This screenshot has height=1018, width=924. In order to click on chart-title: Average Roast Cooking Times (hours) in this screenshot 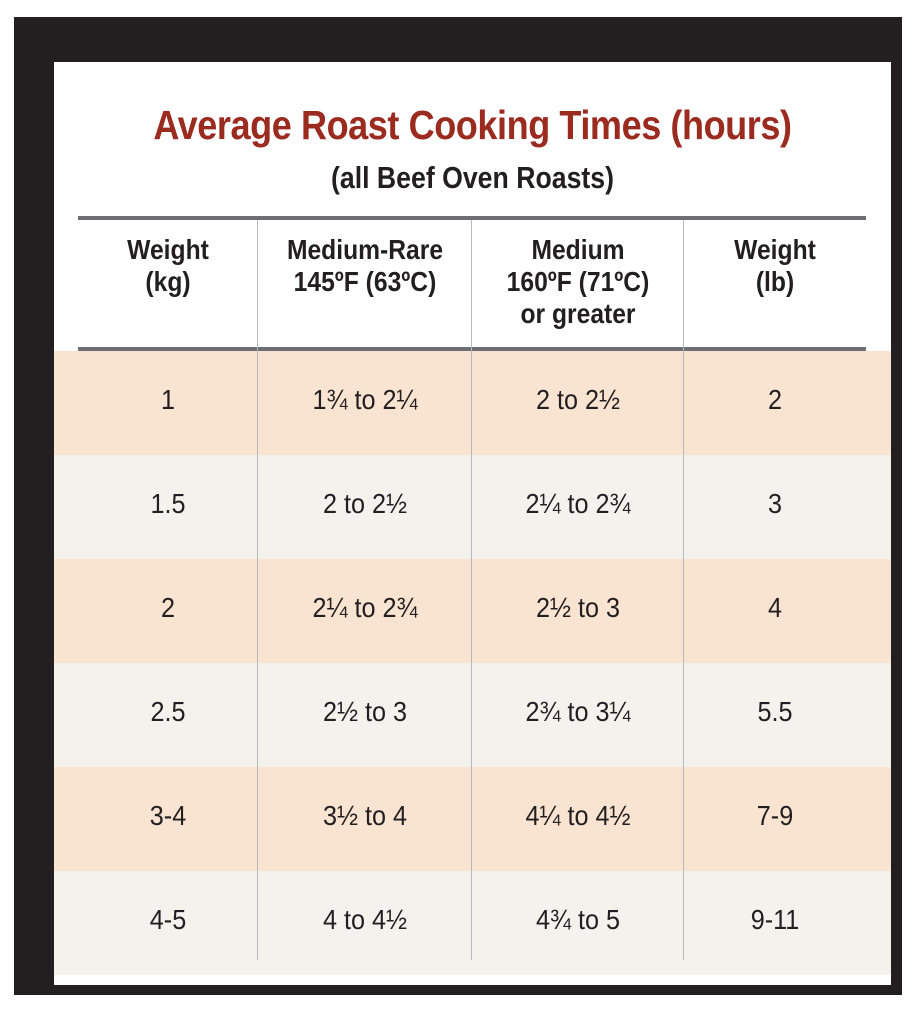, I will do `click(472, 125)`.